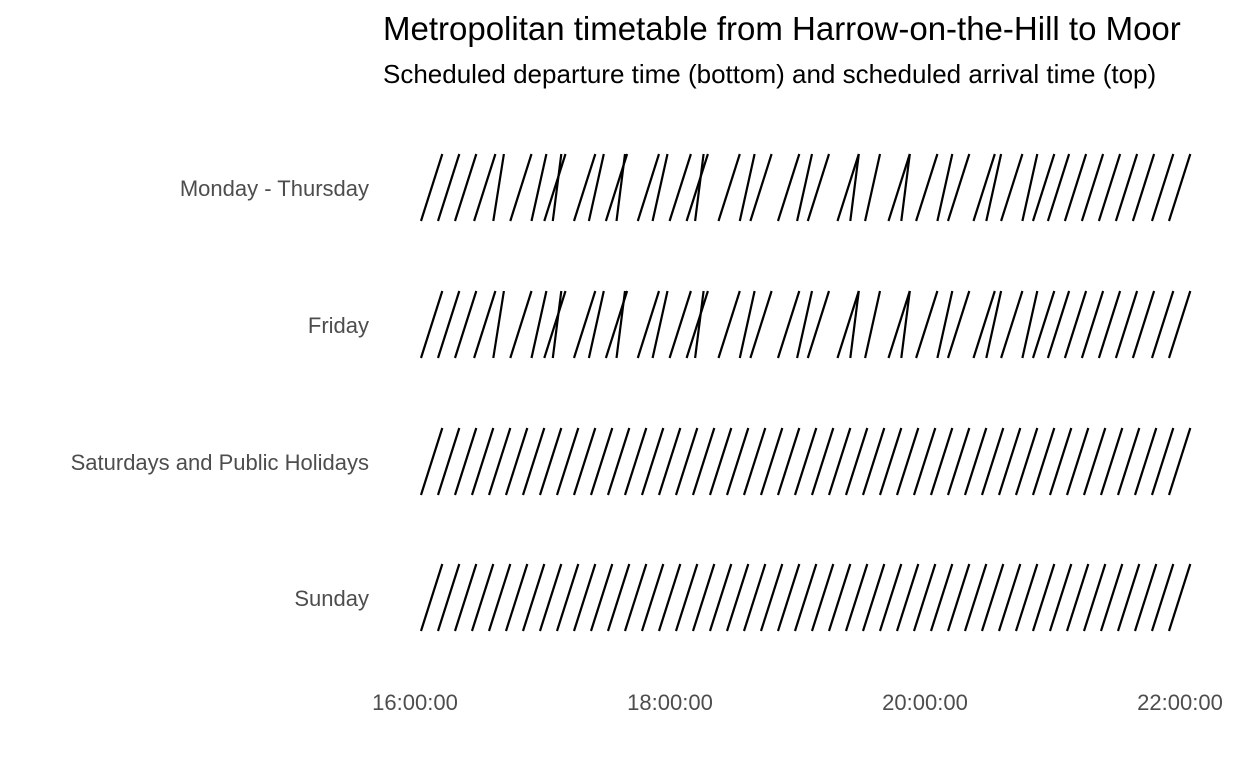 This screenshot has height=768, width=1248. I want to click on x-tick-label: 18:00:00, so click(670, 702).